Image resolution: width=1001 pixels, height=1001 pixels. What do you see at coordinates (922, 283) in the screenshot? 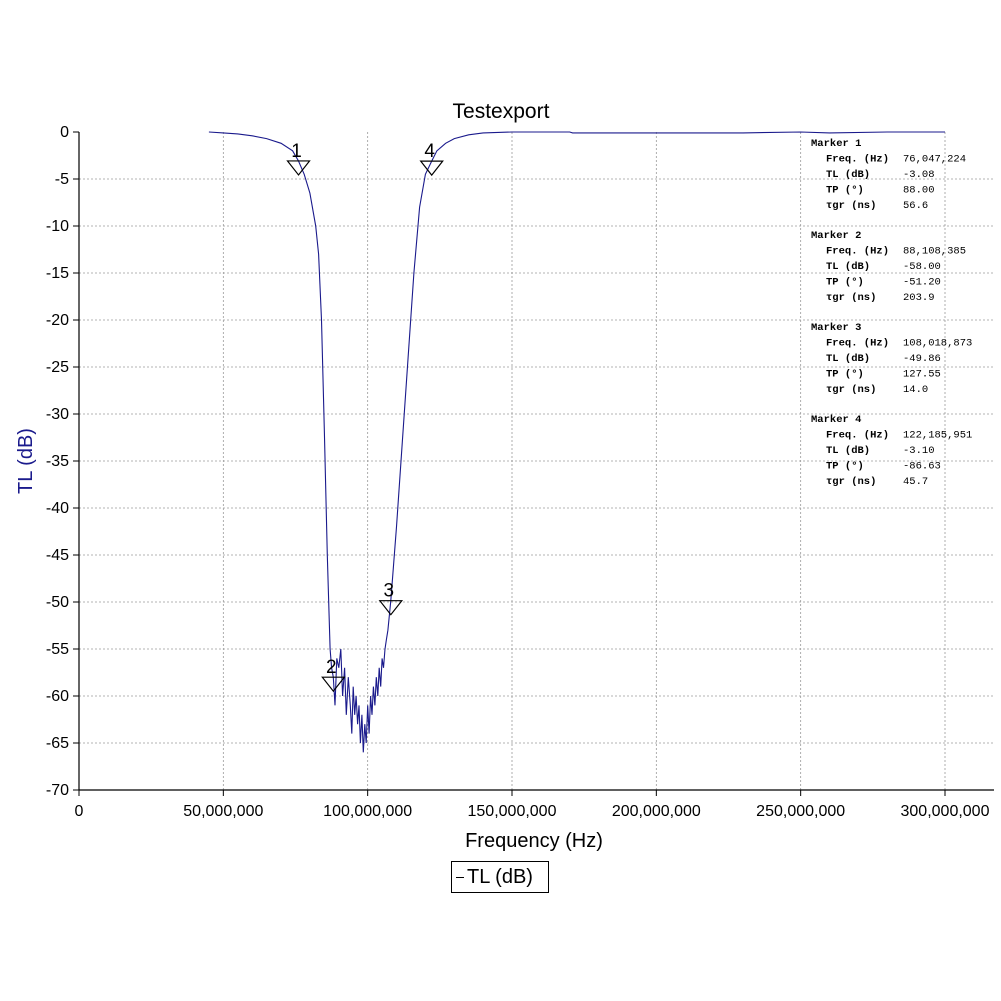
I see `marker-table-row-value: -51.20` at bounding box center [922, 283].